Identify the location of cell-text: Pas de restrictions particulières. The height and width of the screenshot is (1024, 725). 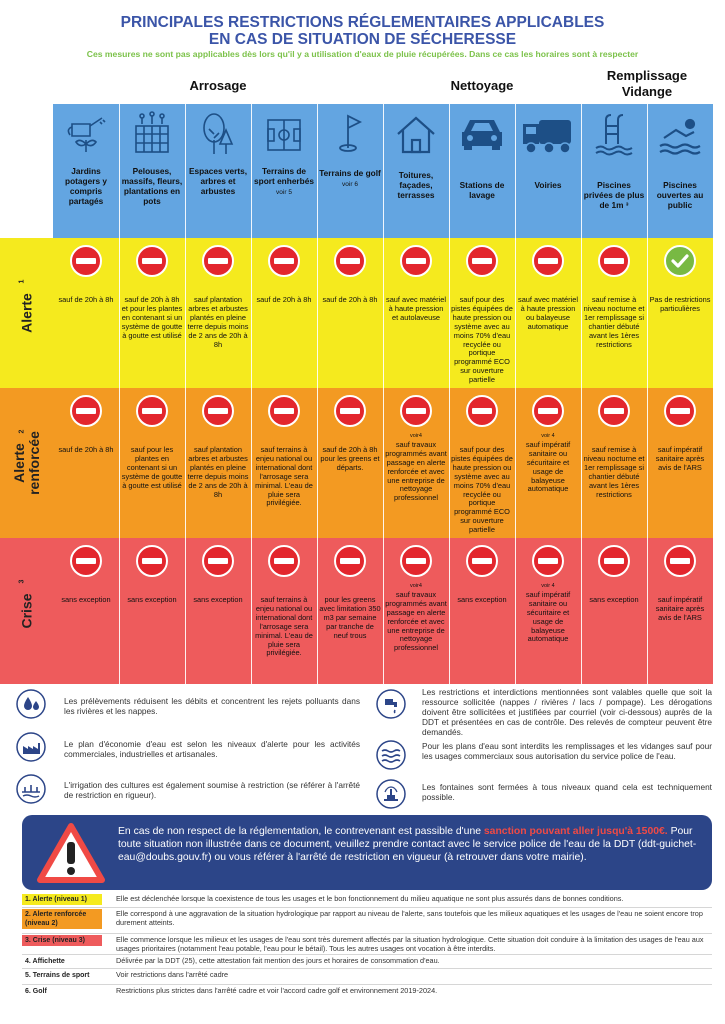
(680, 304).